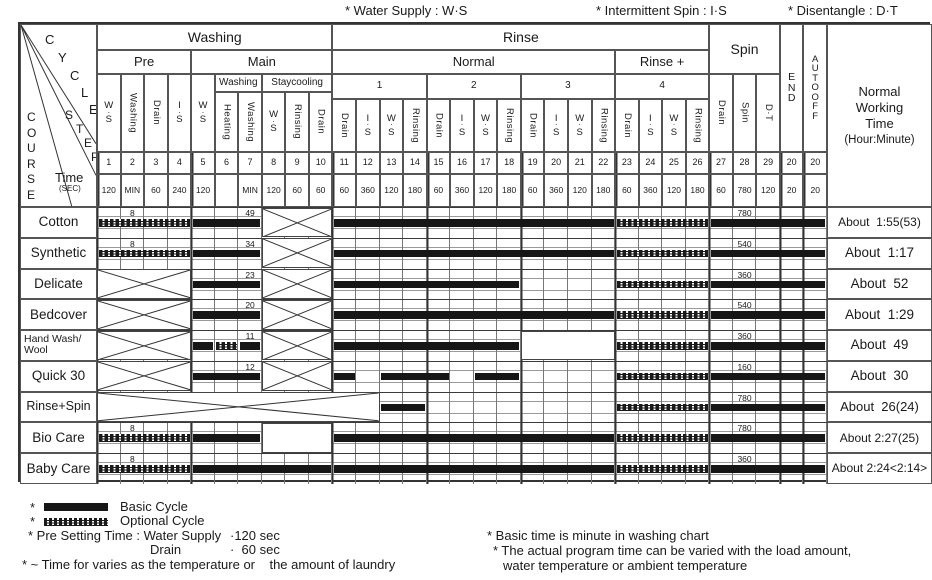 Image resolution: width=932 pixels, height=580 pixels. What do you see at coordinates (70, 188) in the screenshot?
I see `time-sec-label: (SEC)` at bounding box center [70, 188].